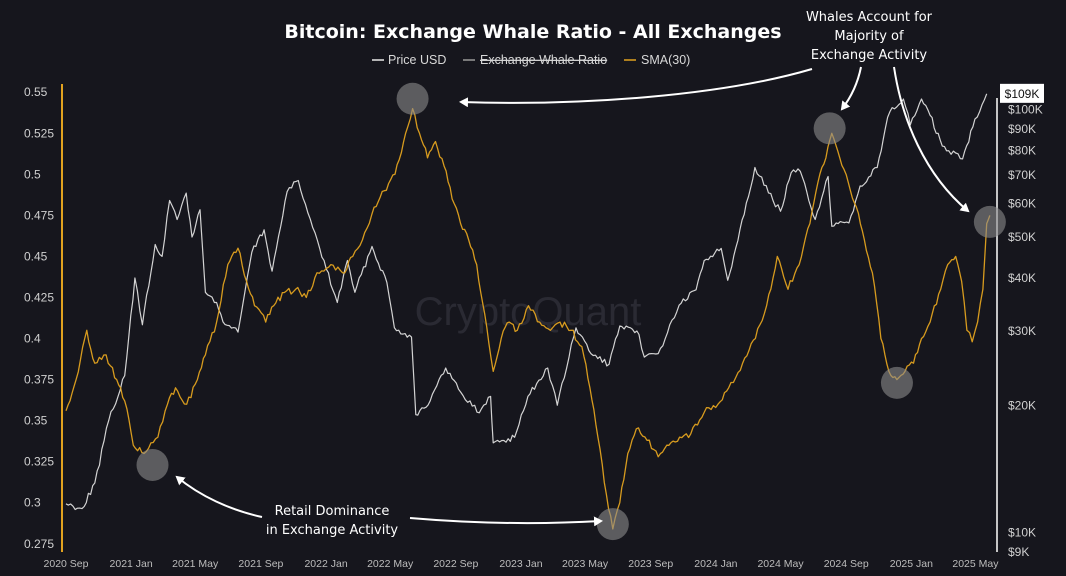 The height and width of the screenshot is (576, 1066). What do you see at coordinates (1022, 129) in the screenshot?
I see `right-tick-label: $90K` at bounding box center [1022, 129].